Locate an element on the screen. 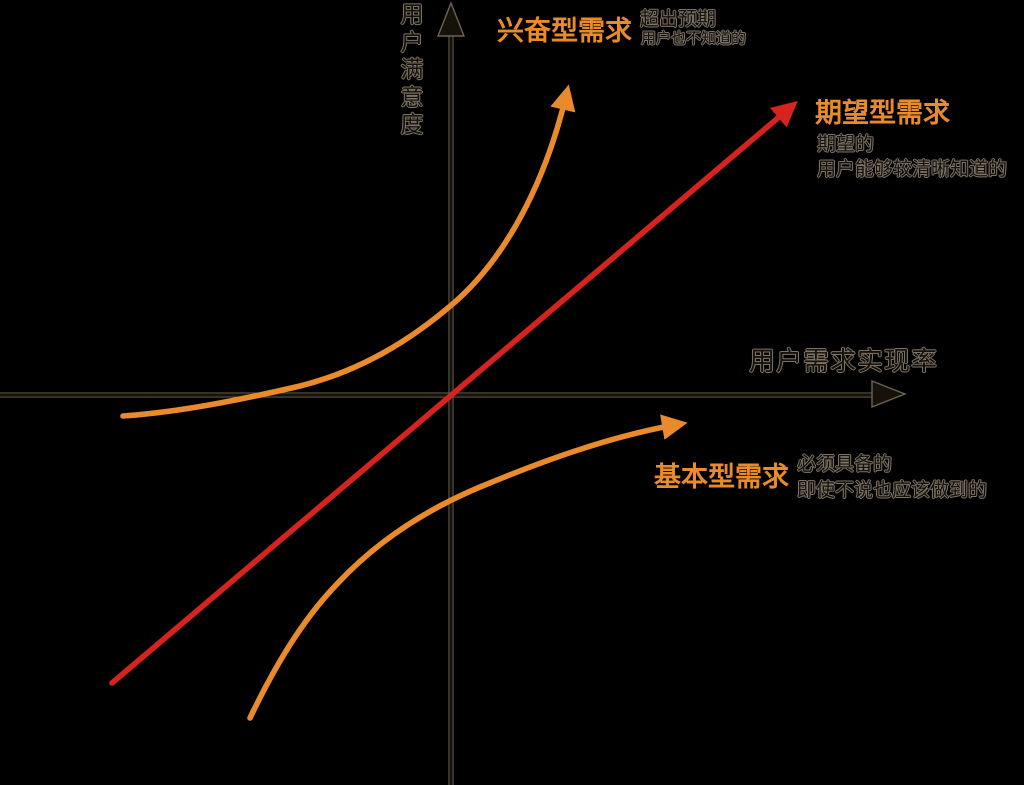 The image size is (1024, 785). x-axis-arrowhead is located at coordinates (889, 394).